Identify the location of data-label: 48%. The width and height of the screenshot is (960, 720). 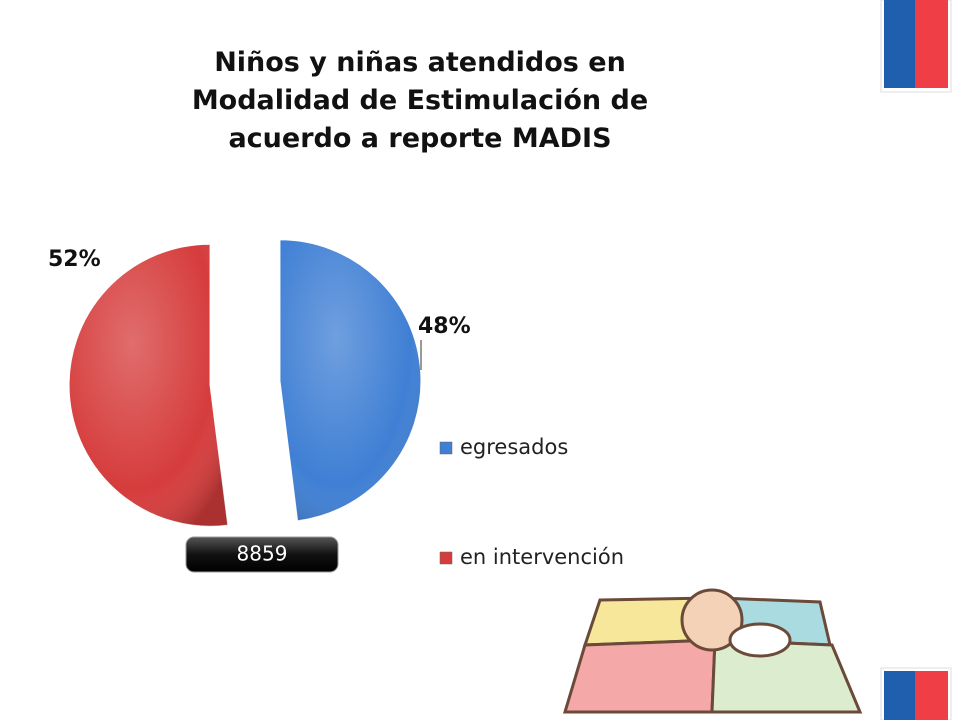
(444, 326).